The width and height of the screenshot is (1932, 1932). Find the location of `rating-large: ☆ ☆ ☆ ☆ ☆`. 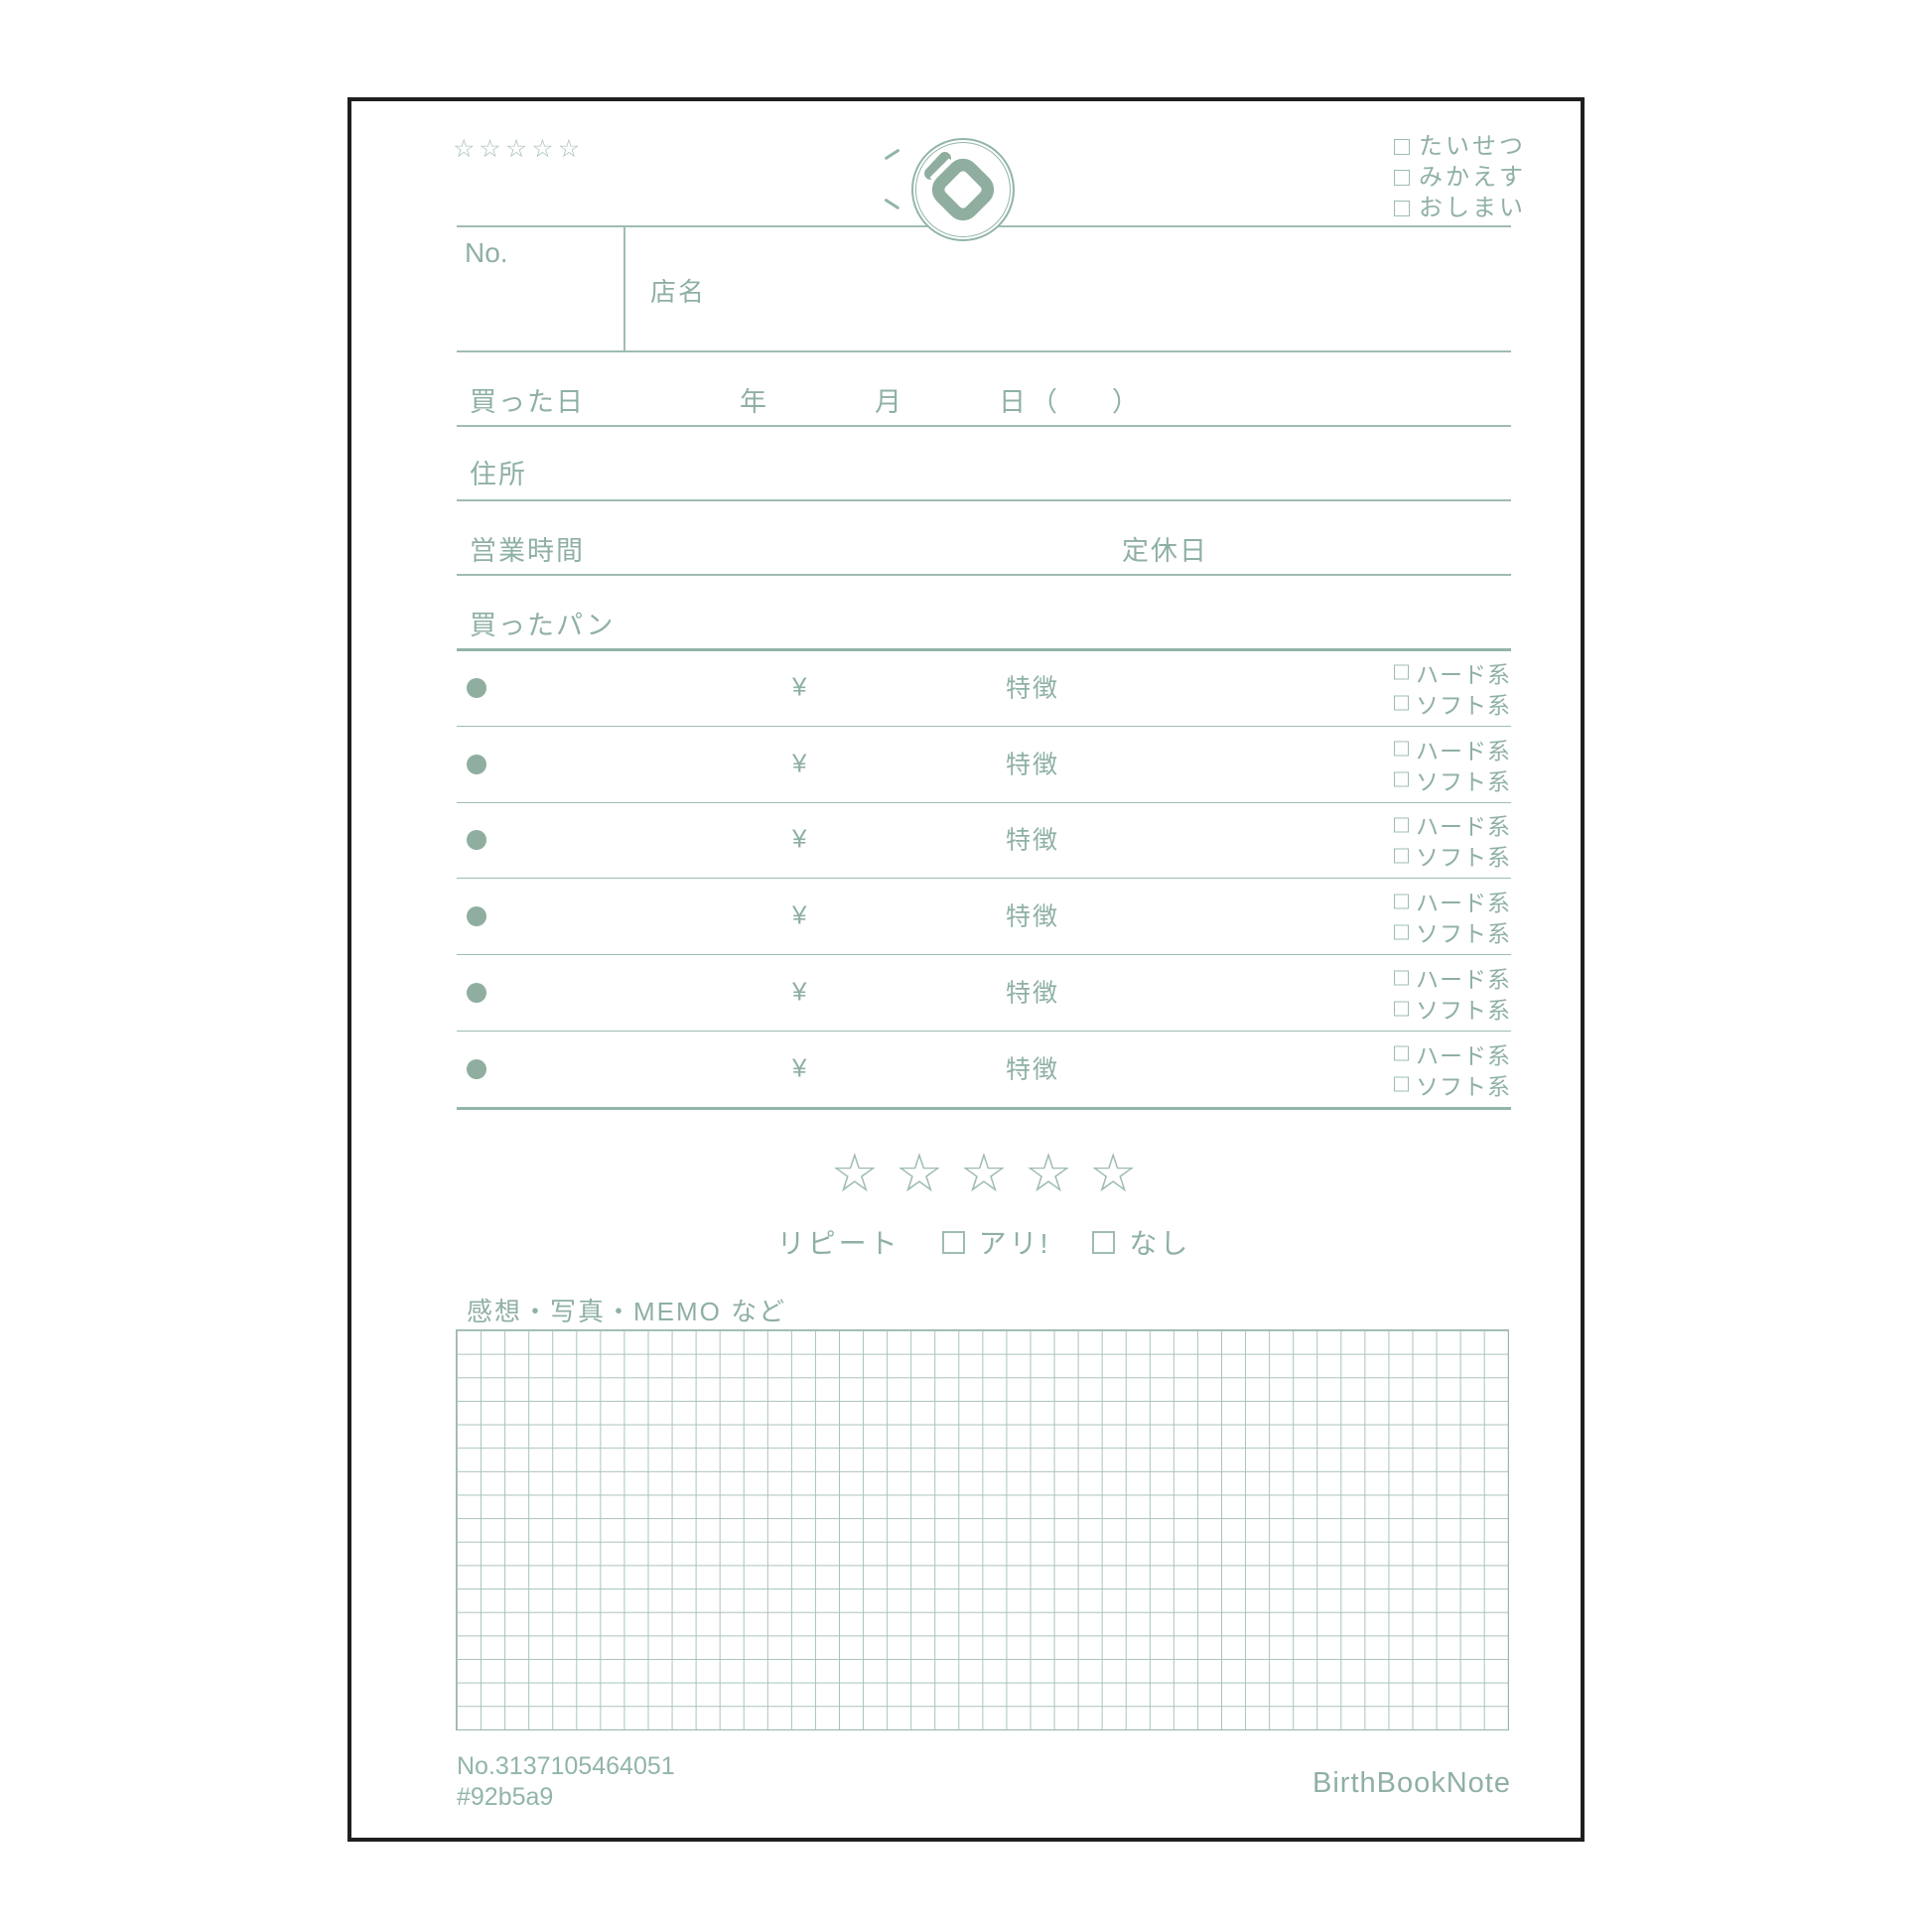

rating-large: ☆ ☆ ☆ ☆ ☆ is located at coordinates (984, 1173).